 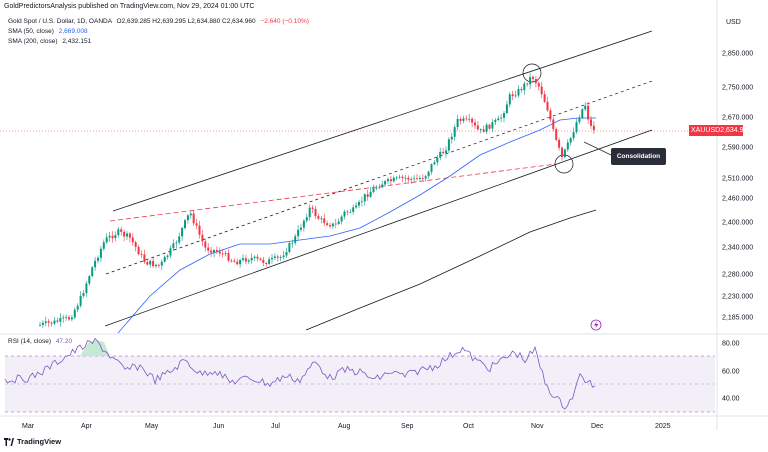 What do you see at coordinates (737, 297) in the screenshot?
I see `price-tick-label: 2,230.000` at bounding box center [737, 297].